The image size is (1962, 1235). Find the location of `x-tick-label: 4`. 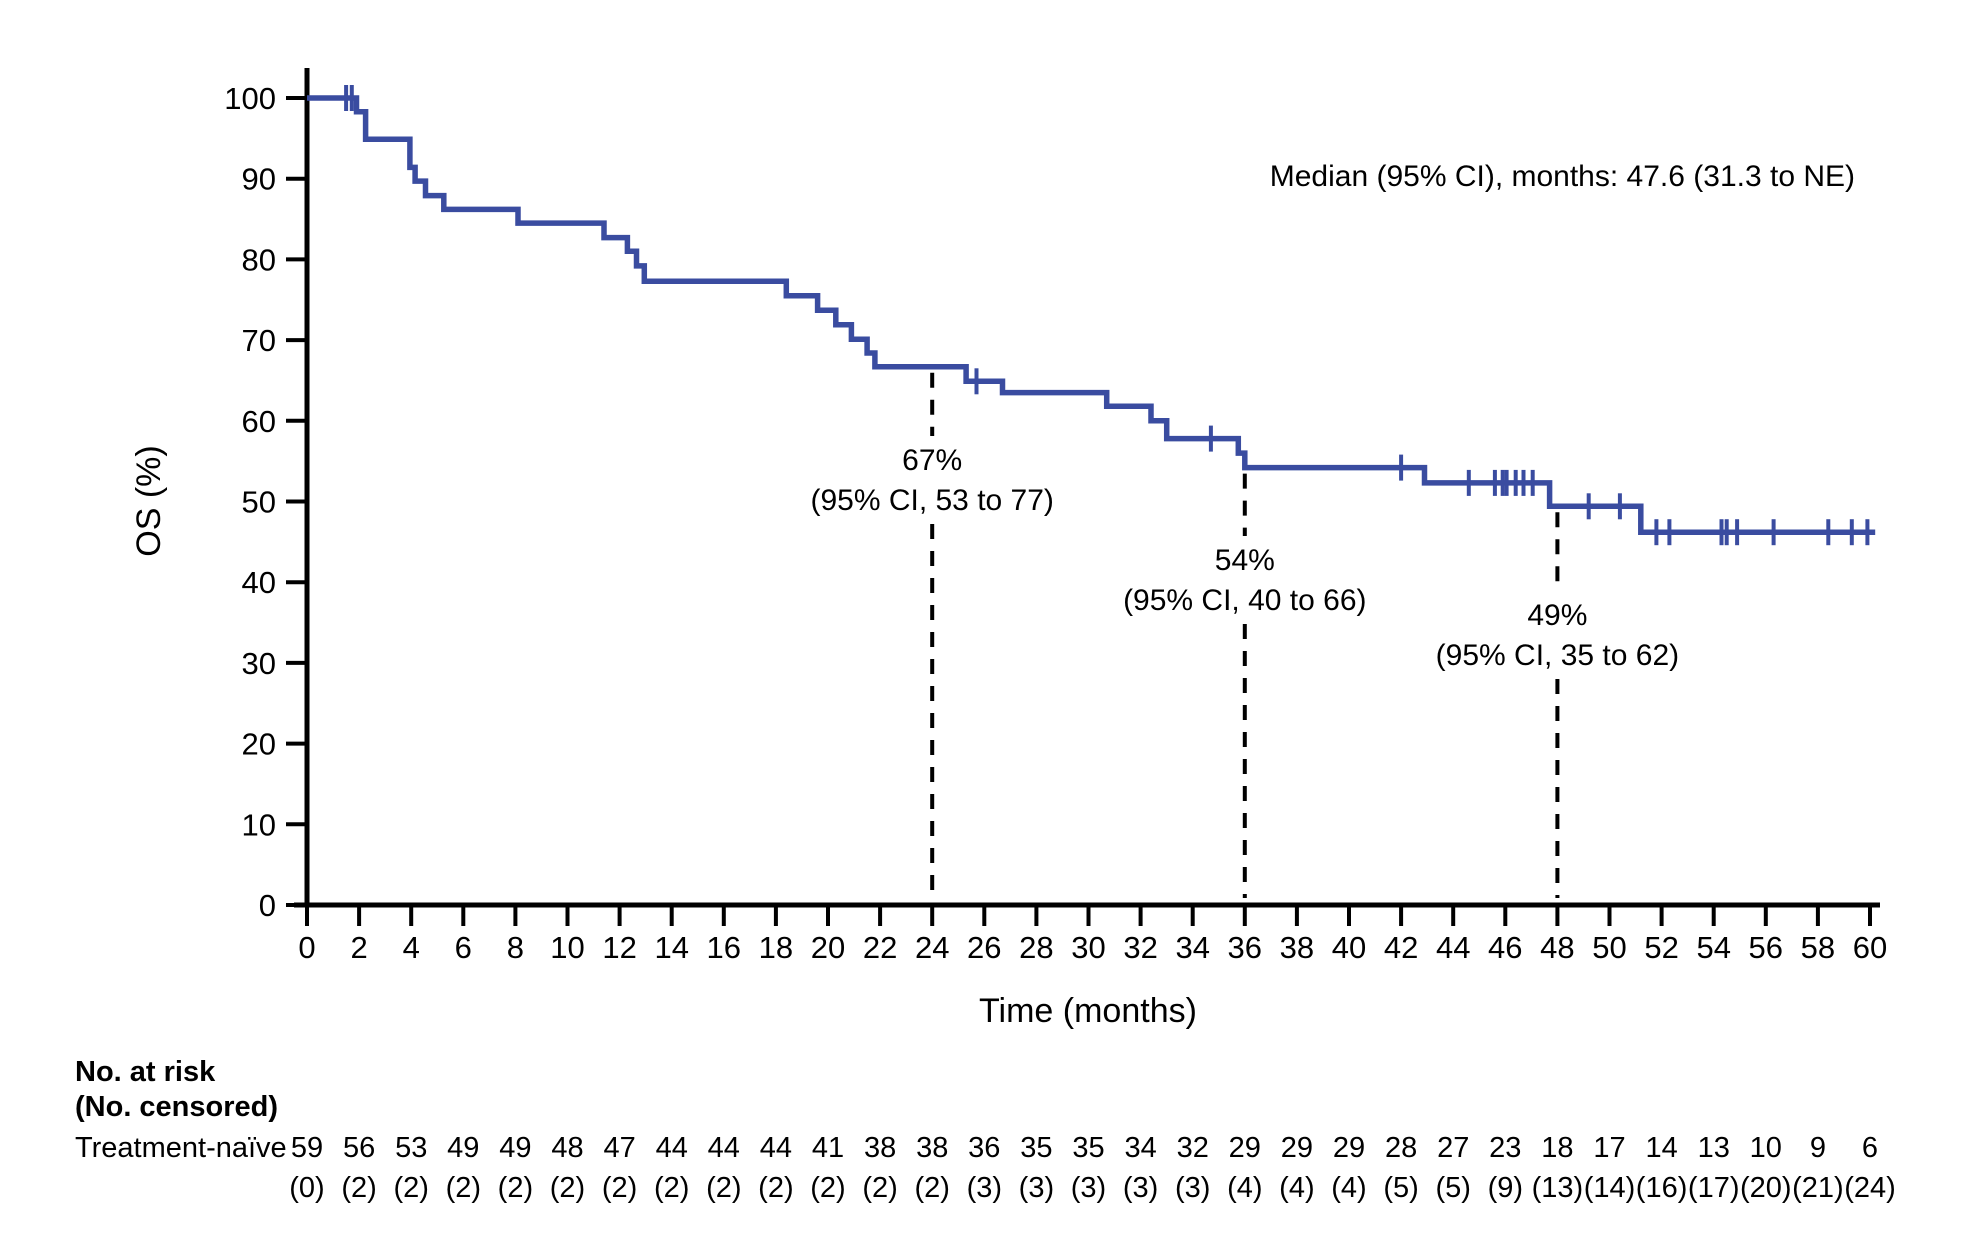

x-tick-label: 4 is located at coordinates (411, 947).